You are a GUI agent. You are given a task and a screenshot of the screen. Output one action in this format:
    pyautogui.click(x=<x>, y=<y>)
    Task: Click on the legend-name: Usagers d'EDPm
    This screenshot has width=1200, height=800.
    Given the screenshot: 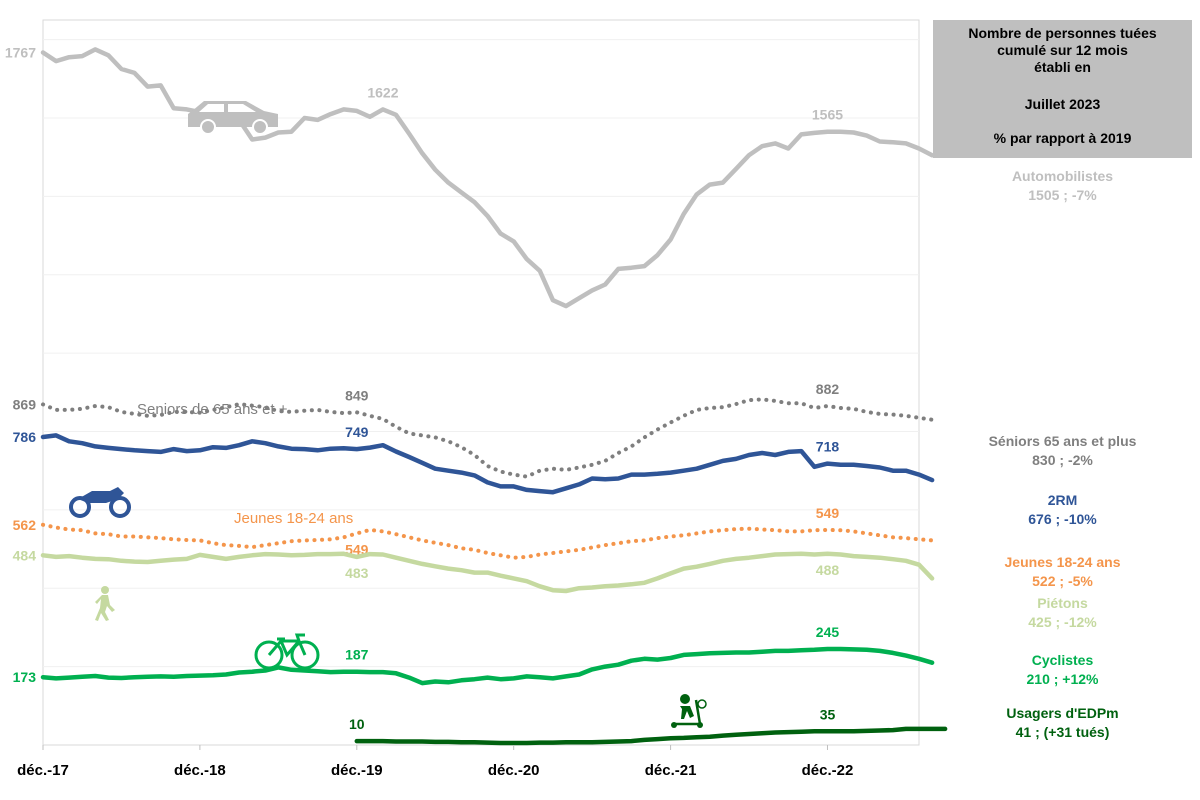 What is the action you would take?
    pyautogui.click(x=1062, y=713)
    